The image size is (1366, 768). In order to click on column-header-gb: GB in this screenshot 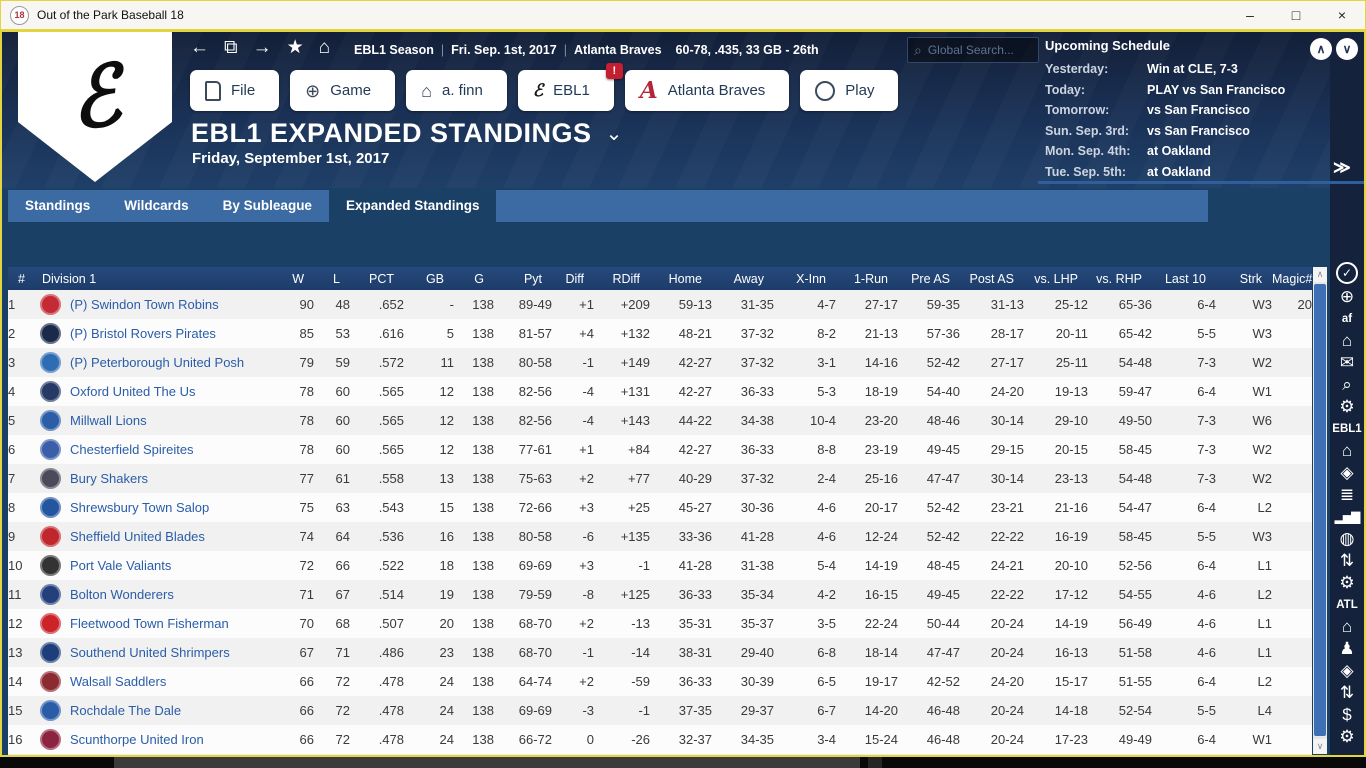, I will do `click(429, 278)`.